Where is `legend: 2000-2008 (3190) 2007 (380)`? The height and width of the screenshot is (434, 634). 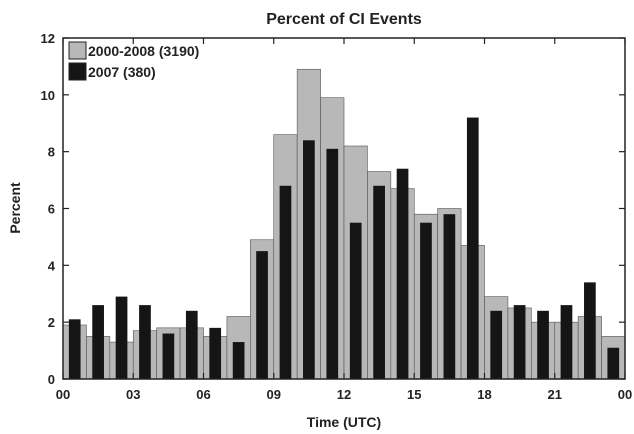 legend: 2000-2008 (3190) 2007 (380) is located at coordinates (133, 61).